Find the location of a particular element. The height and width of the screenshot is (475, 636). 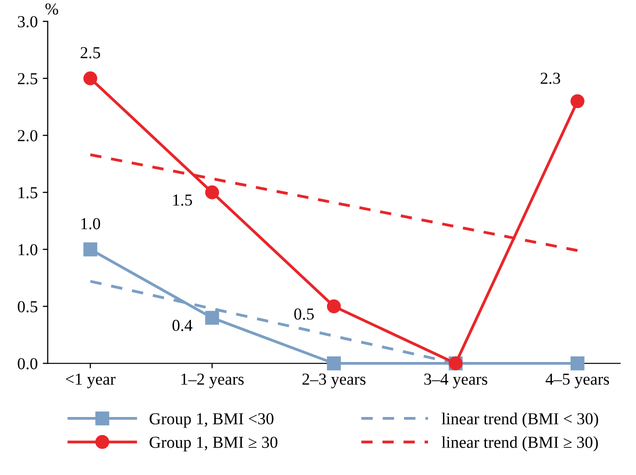

x-tick-label: 1–2 years is located at coordinates (212, 381).